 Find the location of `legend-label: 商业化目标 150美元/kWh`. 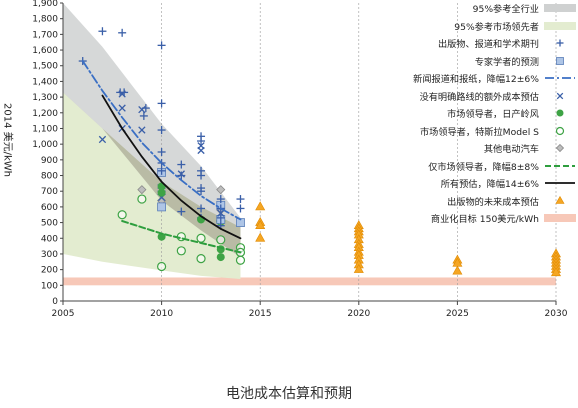

legend-label: 商业化目标 150美元/kWh is located at coordinates (484, 219).